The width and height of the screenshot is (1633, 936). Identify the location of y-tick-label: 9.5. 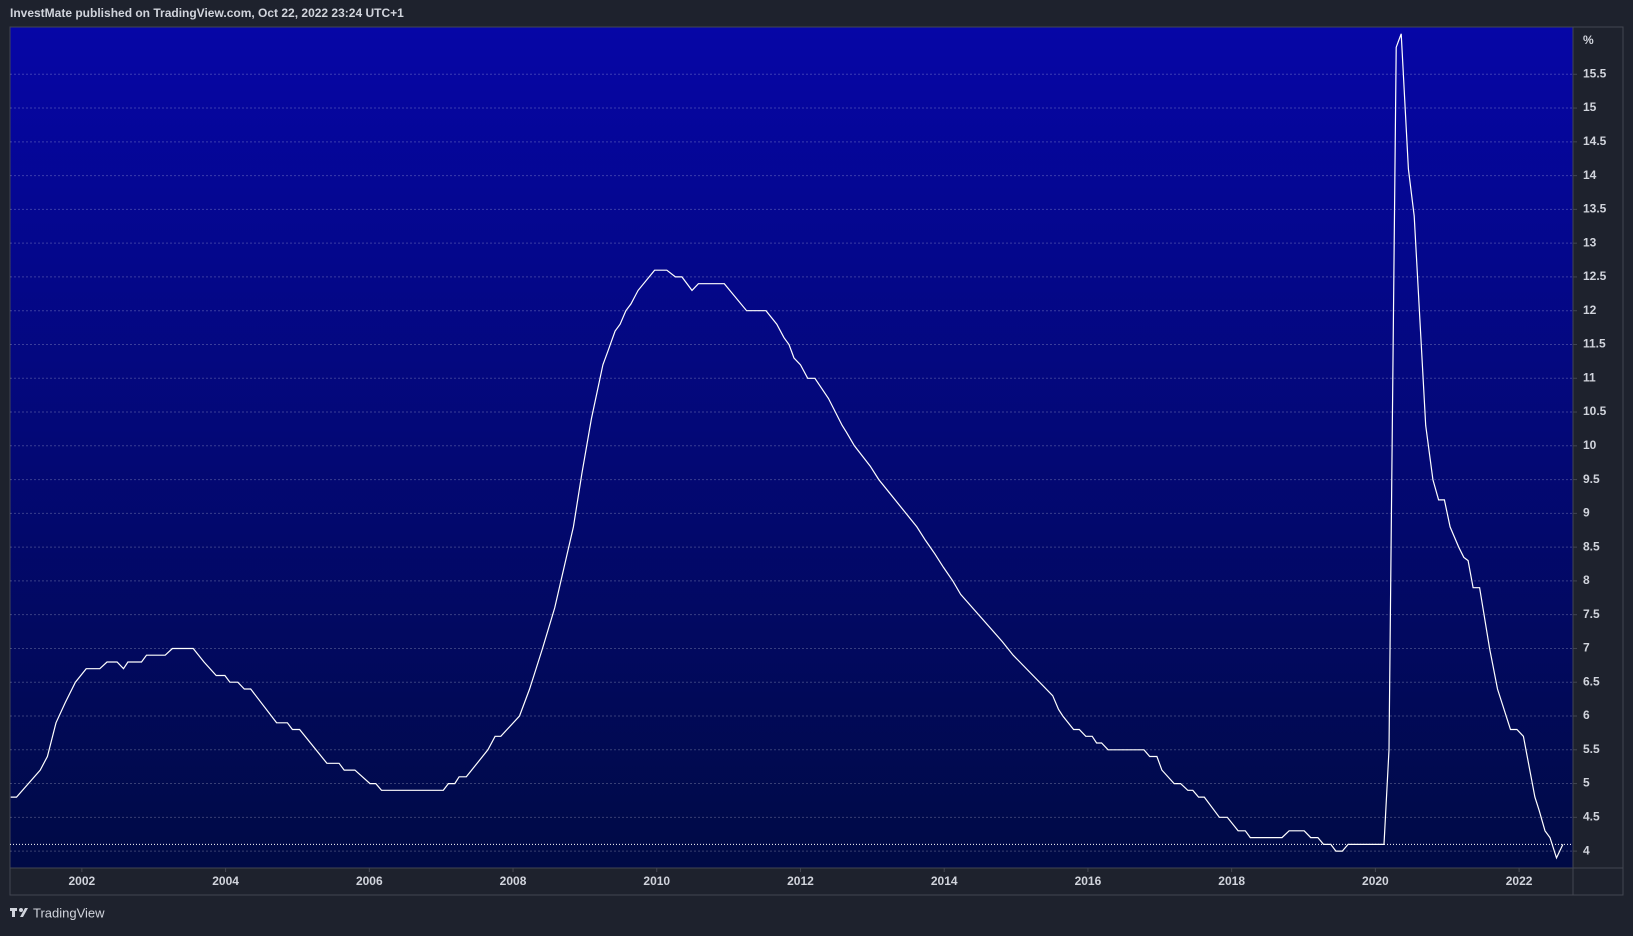
(1591, 479).